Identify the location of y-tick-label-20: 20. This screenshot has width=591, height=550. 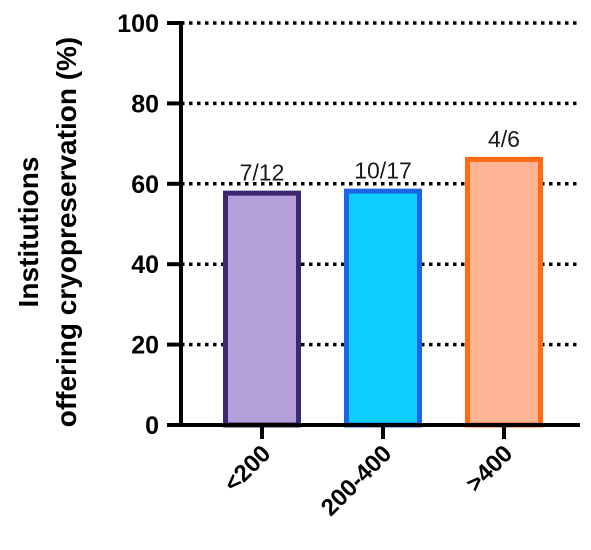
(145, 346).